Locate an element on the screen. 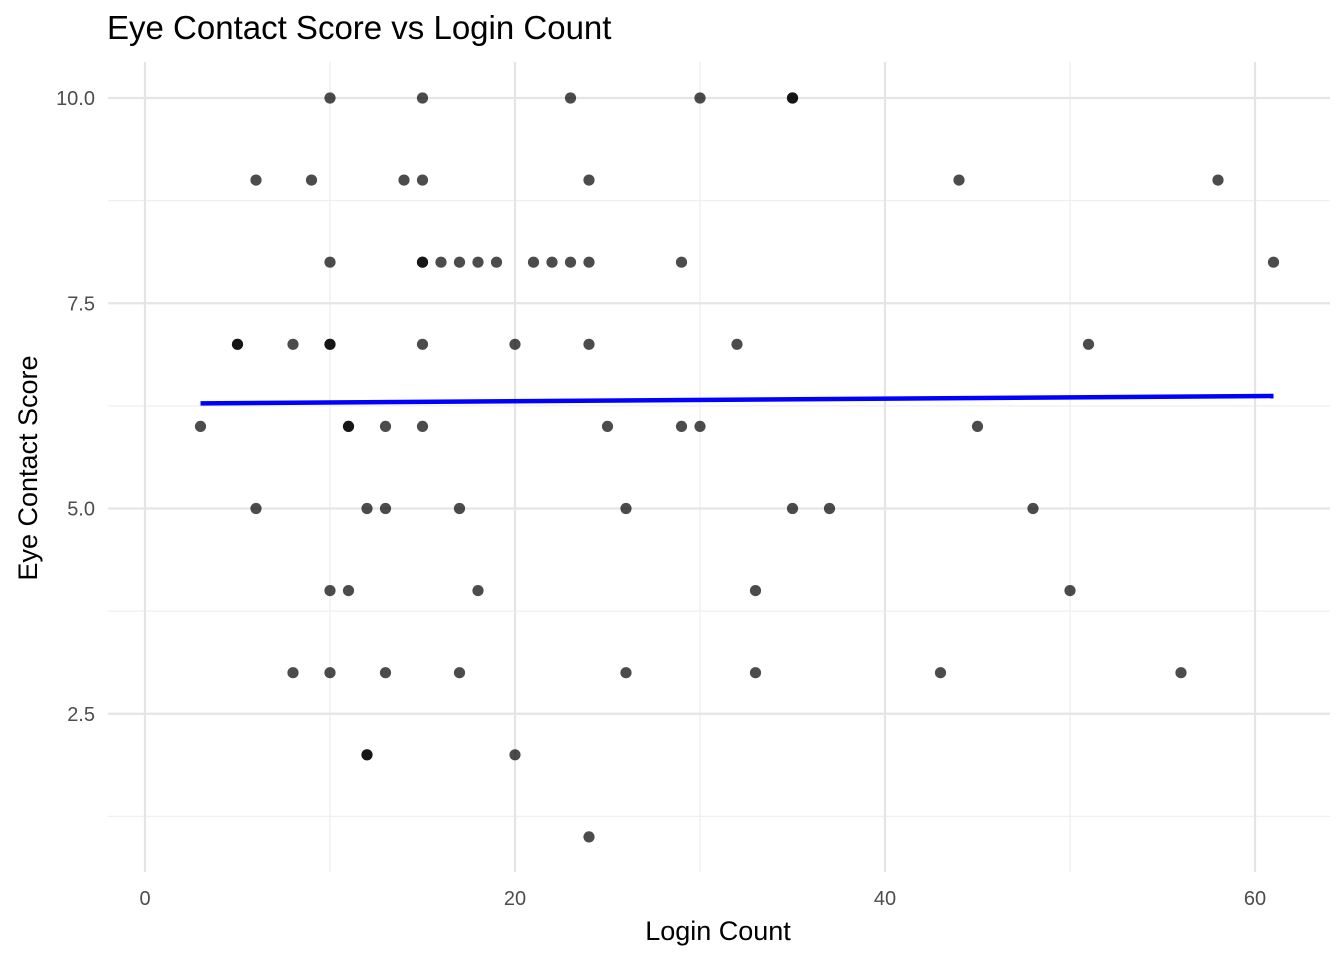 The width and height of the screenshot is (1344, 960). x-tick-label: 40 is located at coordinates (885, 899).